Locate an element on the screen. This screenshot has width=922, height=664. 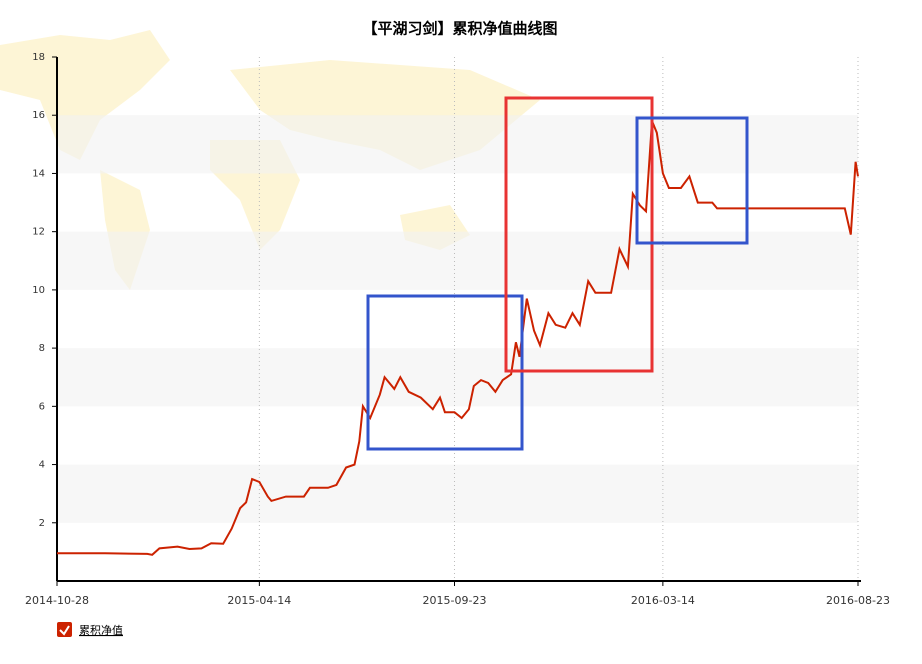
y-tick-label: 14 is located at coordinates (38, 173).